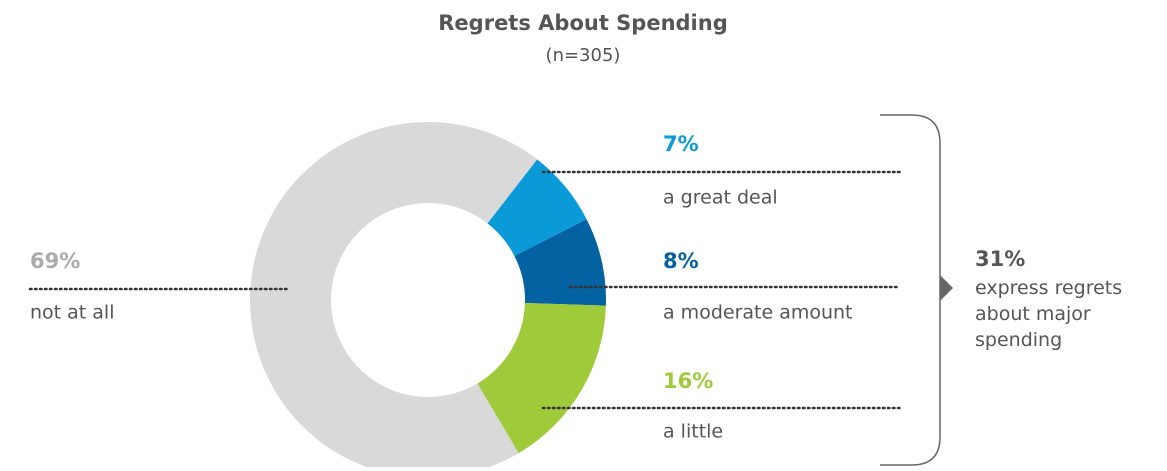 This screenshot has height=471, width=1167. I want to click on category-label: a little, so click(693, 432).